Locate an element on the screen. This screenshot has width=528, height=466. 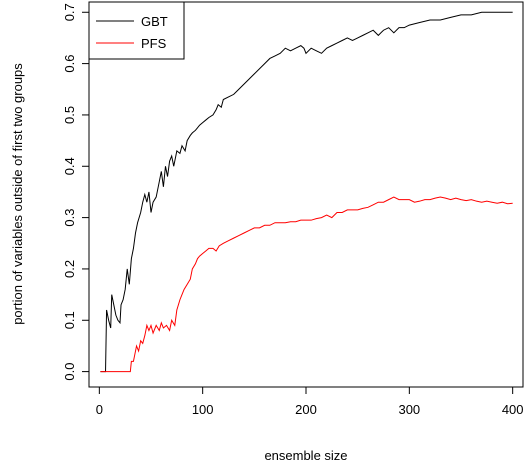
x-tick-label: 0 is located at coordinates (99, 409).